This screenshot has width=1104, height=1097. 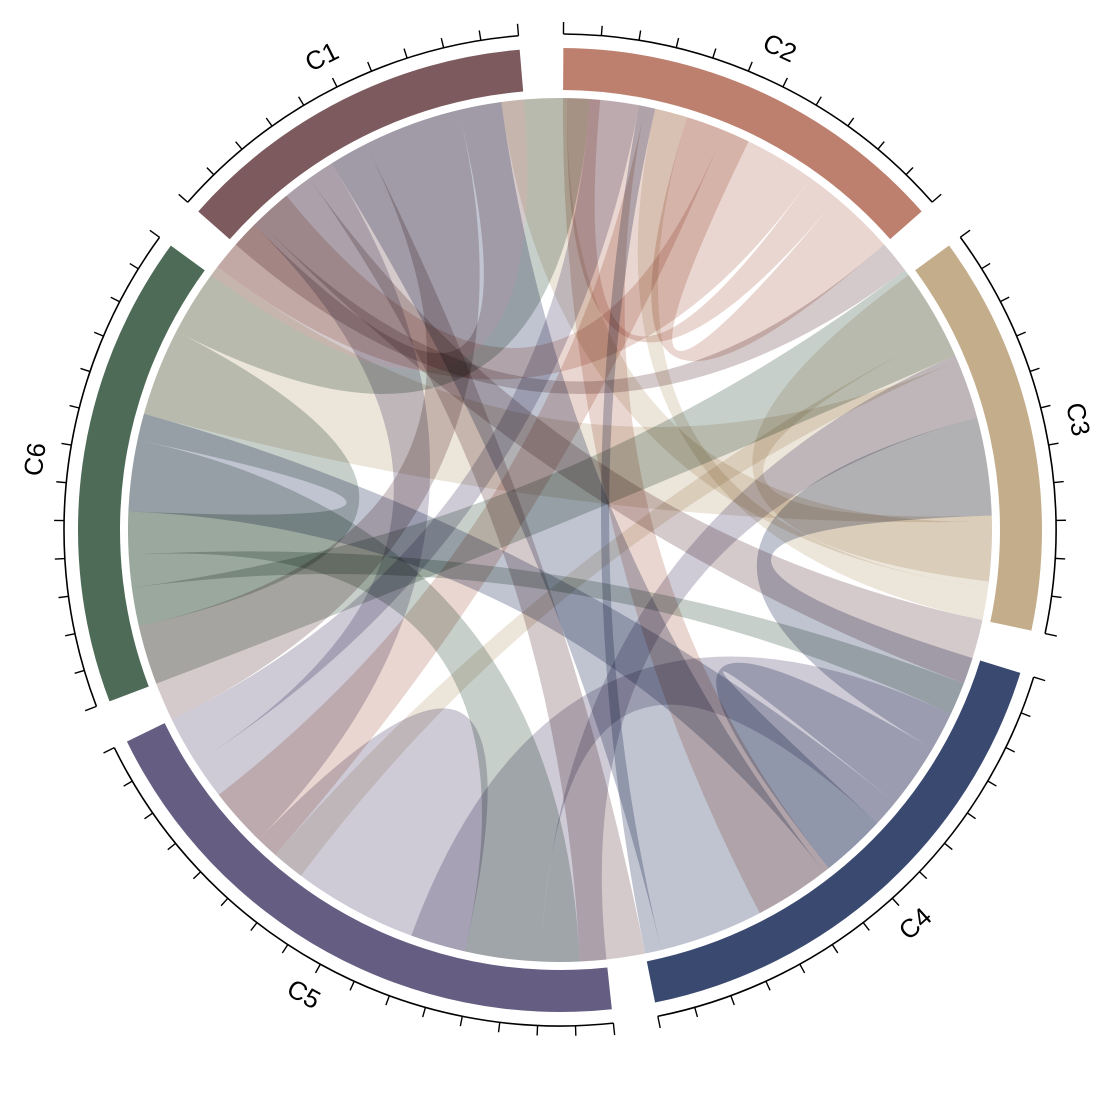 I want to click on axis-c5, so click(x=363, y=887).